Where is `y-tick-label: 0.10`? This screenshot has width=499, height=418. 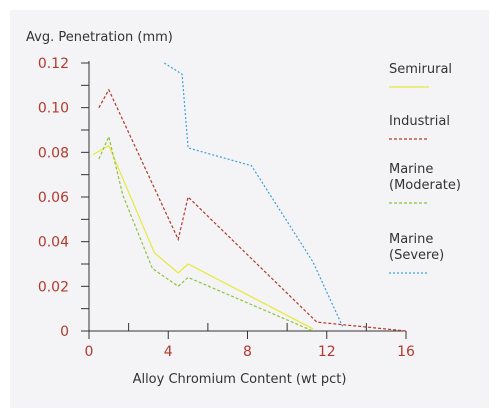 y-tick-label: 0.10 is located at coordinates (53, 109).